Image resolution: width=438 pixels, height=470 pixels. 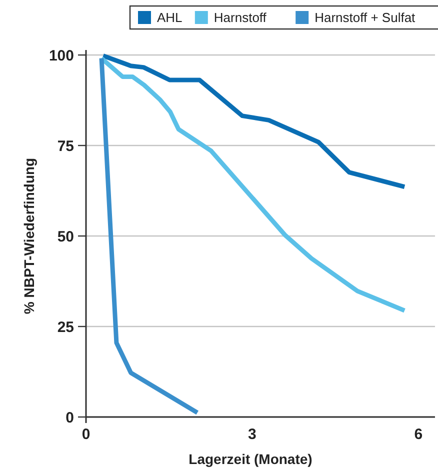 I want to click on x-tick-label: 3, so click(x=252, y=434).